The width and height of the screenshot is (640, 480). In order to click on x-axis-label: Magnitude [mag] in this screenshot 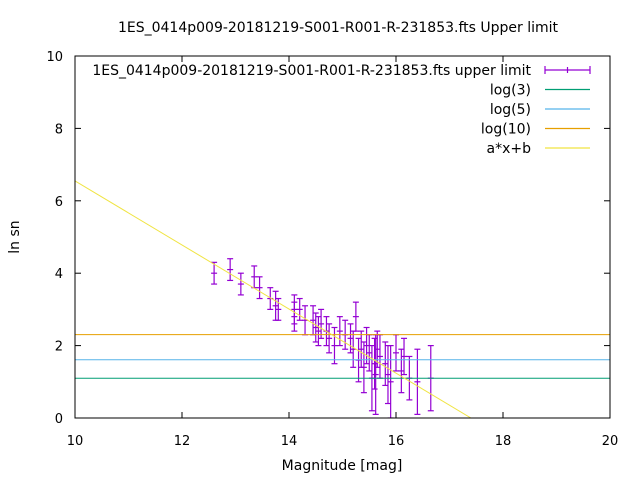, I will do `click(342, 466)`.